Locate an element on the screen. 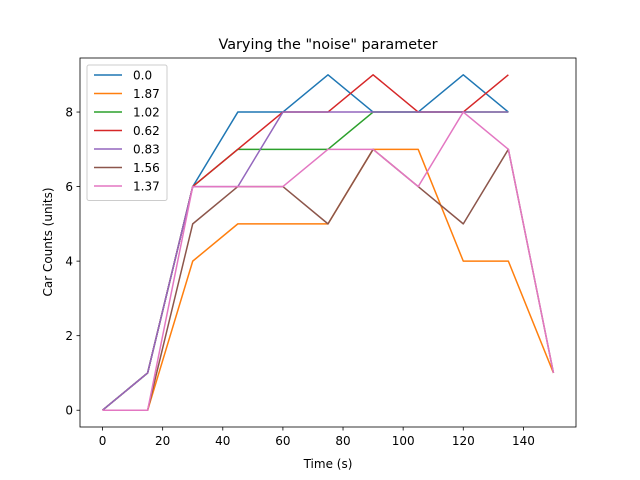 Image resolution: width=640 pixels, height=480 pixels. legend-label-4: 0.83 is located at coordinates (146, 150).